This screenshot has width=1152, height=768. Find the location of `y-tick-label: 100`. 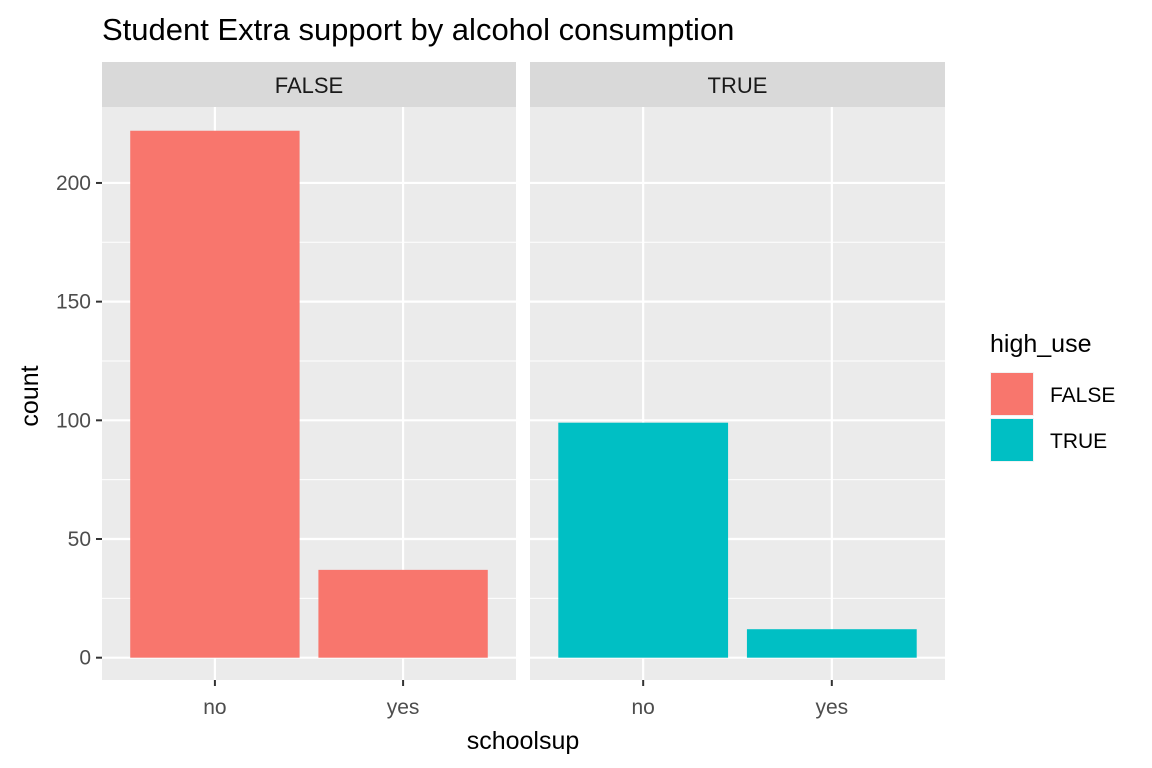

y-tick-label: 100 is located at coordinates (73, 420).